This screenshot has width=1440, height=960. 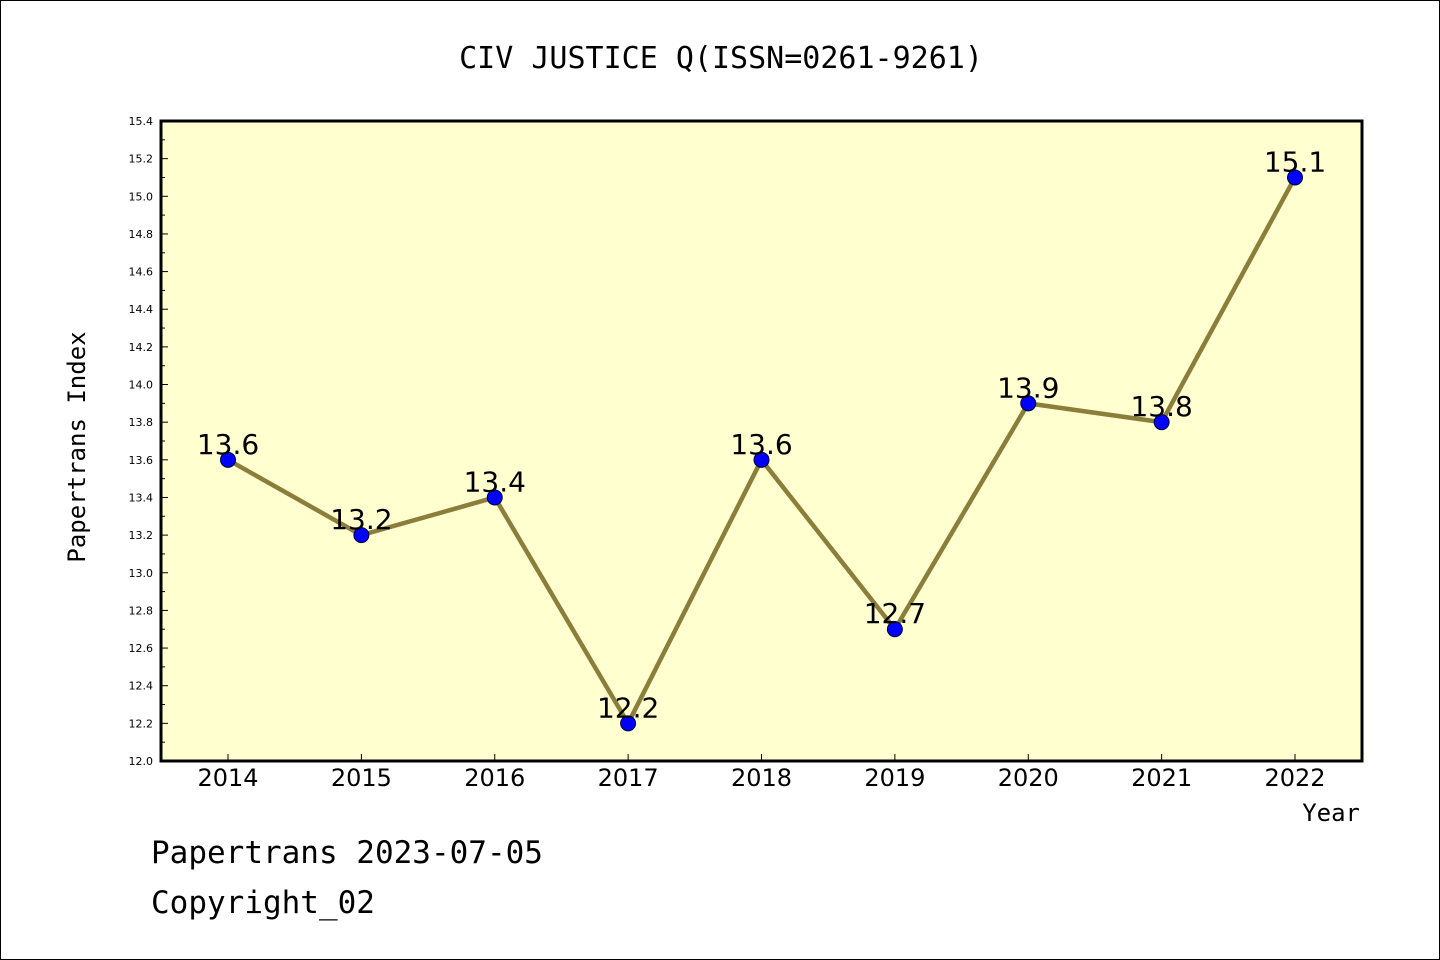 I want to click on x-tick-label: 2015, so click(x=361, y=778).